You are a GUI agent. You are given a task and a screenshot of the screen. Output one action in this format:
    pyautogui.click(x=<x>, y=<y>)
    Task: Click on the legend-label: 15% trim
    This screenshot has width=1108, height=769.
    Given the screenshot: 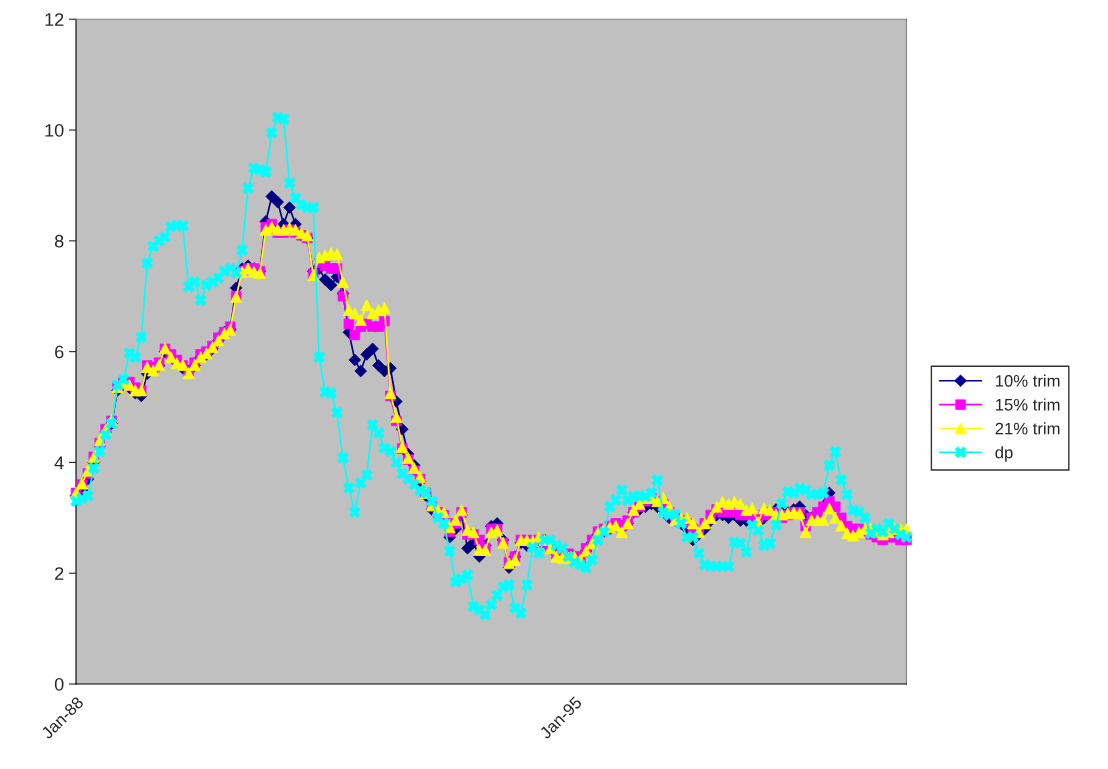 What is the action you would take?
    pyautogui.click(x=1028, y=404)
    